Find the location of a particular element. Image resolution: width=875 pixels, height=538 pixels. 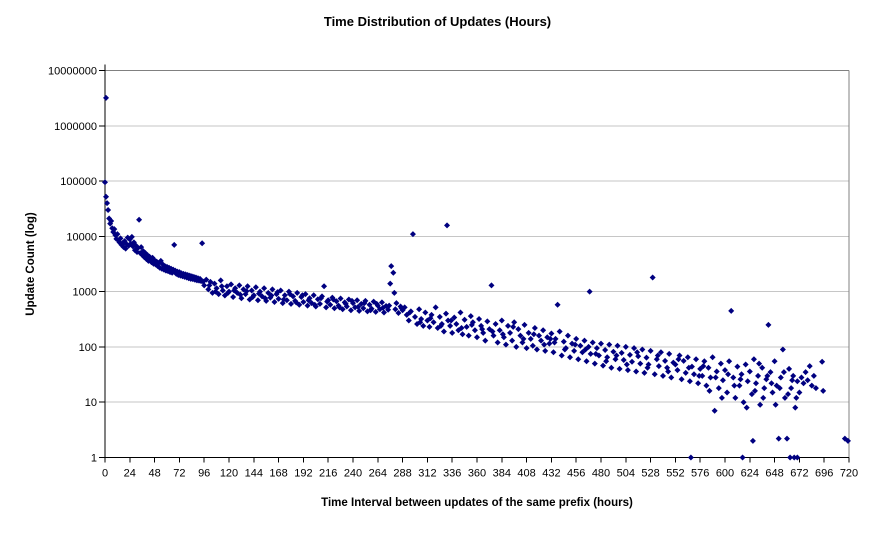

x-tick-label: 456 is located at coordinates (576, 474).